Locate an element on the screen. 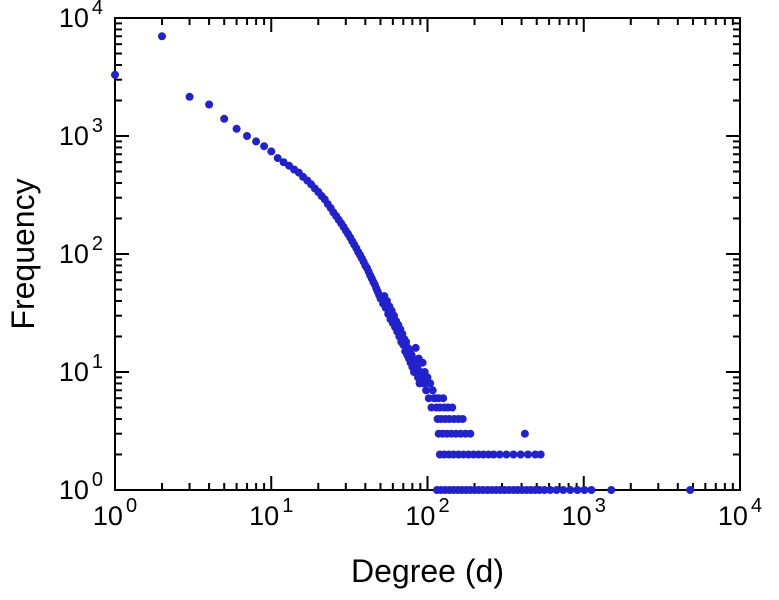 This screenshot has height=600, width=779. y-tick-label: 10 1 is located at coordinates (81, 369).